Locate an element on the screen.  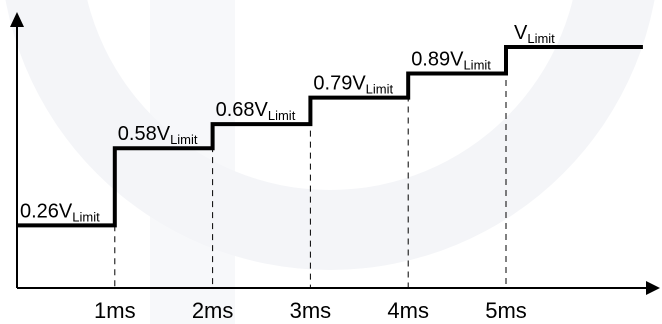
x-tick-label-4: 4ms is located at coordinates (408, 310).